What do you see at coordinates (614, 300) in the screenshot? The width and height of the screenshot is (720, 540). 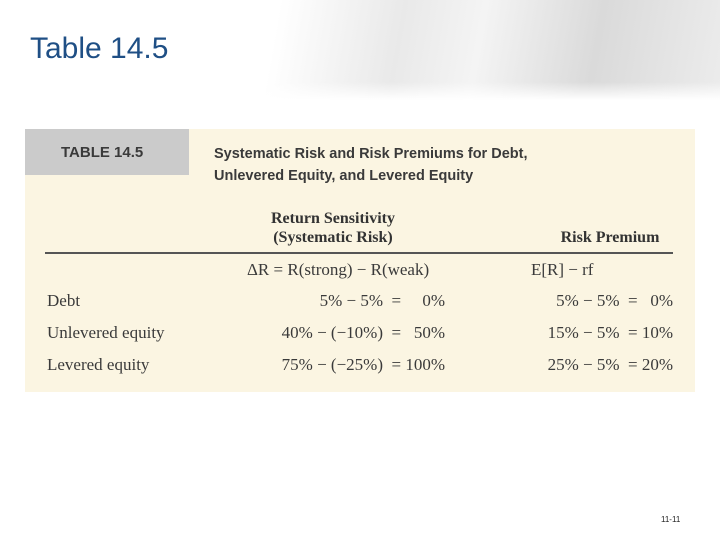 I see `premium-debt: 5% − 5% = 0%` at bounding box center [614, 300].